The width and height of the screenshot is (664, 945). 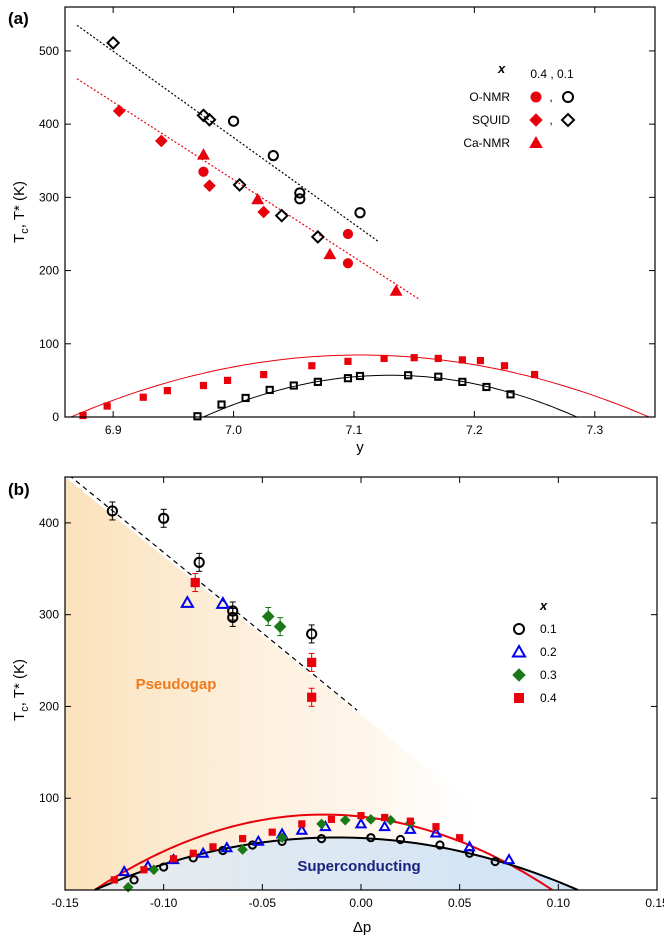 What do you see at coordinates (55, 417) in the screenshot?
I see `y-tick-label: 0` at bounding box center [55, 417].